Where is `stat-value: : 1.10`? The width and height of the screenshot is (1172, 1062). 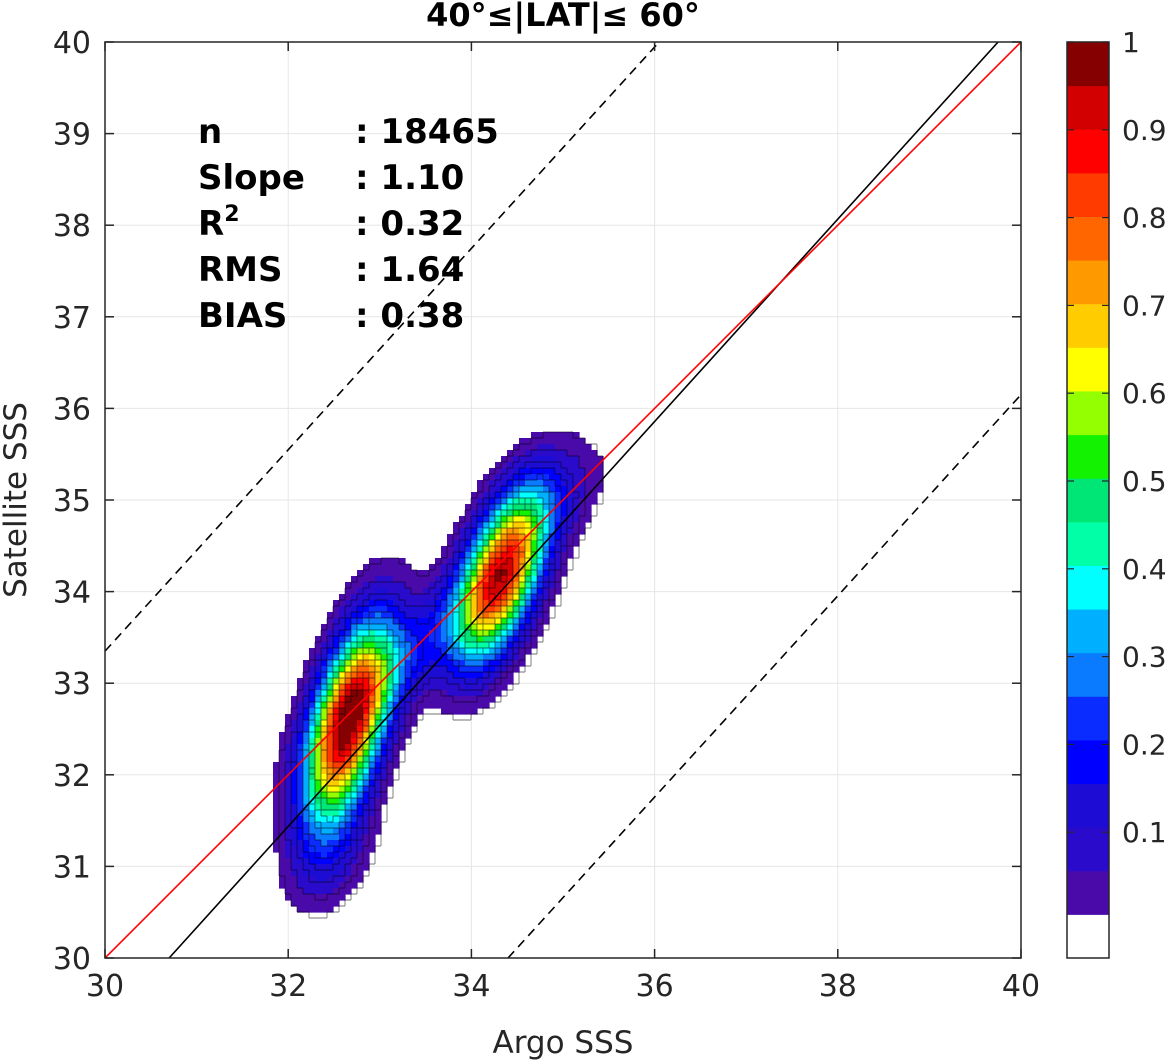
stat-value: : 1.10 is located at coordinates (409, 178).